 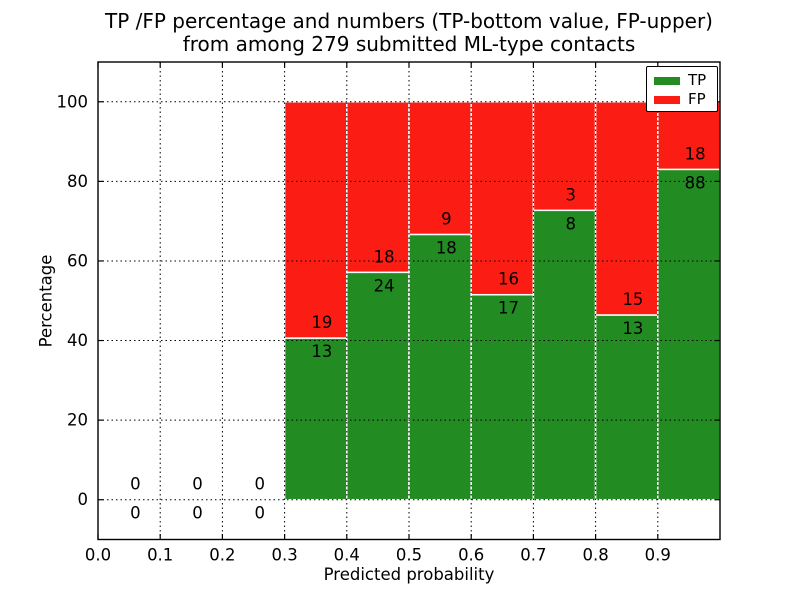 What do you see at coordinates (77, 181) in the screenshot?
I see `y-tick-label: 80` at bounding box center [77, 181].